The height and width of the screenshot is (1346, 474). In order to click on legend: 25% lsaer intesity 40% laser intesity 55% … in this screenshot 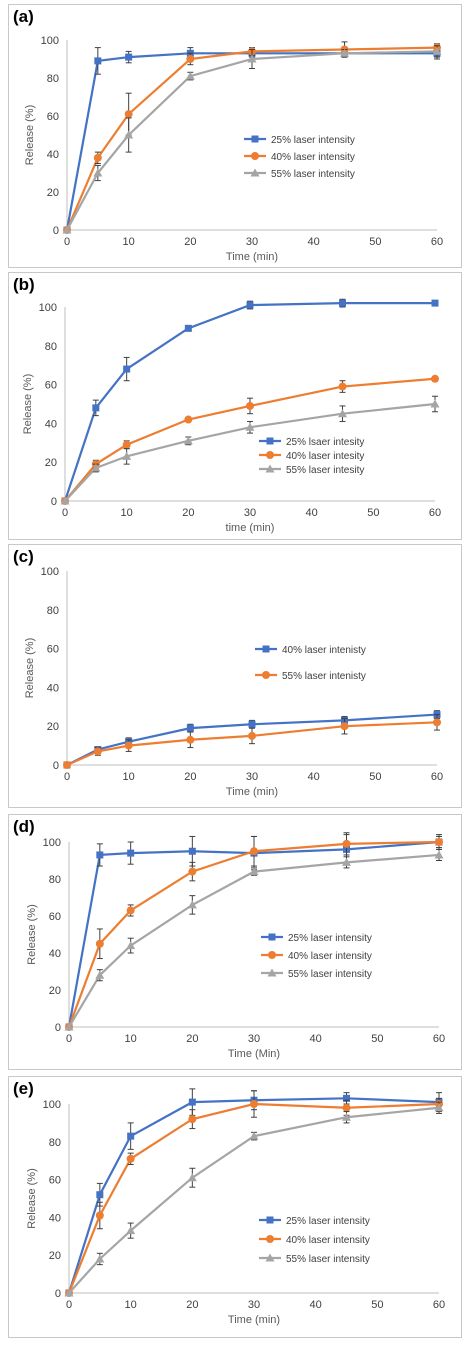, I will do `click(311, 456)`.